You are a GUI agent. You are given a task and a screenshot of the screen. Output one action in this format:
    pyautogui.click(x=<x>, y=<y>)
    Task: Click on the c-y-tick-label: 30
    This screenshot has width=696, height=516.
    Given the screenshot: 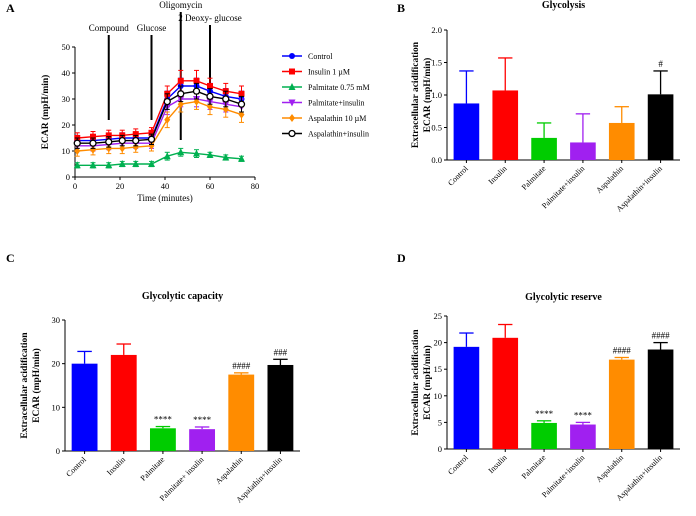 What is the action you would take?
    pyautogui.click(x=56, y=320)
    